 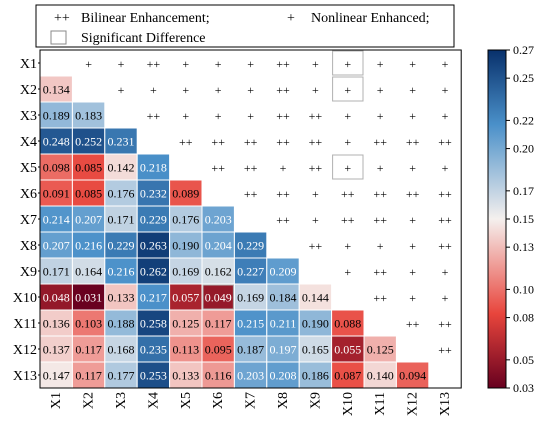 I want to click on cell-value-label: 0.133, so click(x=121, y=298).